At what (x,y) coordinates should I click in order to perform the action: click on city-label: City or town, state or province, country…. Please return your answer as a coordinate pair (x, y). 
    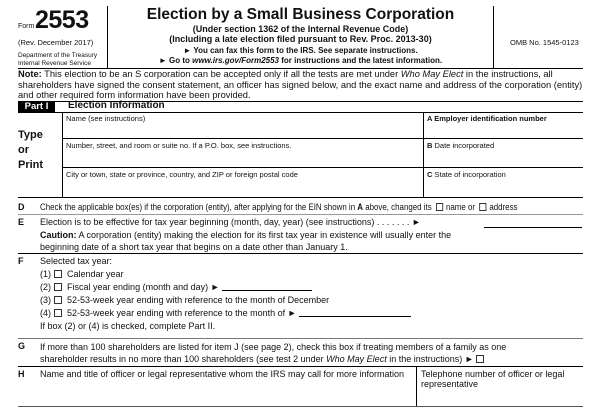
    Looking at the image, I should click on (182, 174).